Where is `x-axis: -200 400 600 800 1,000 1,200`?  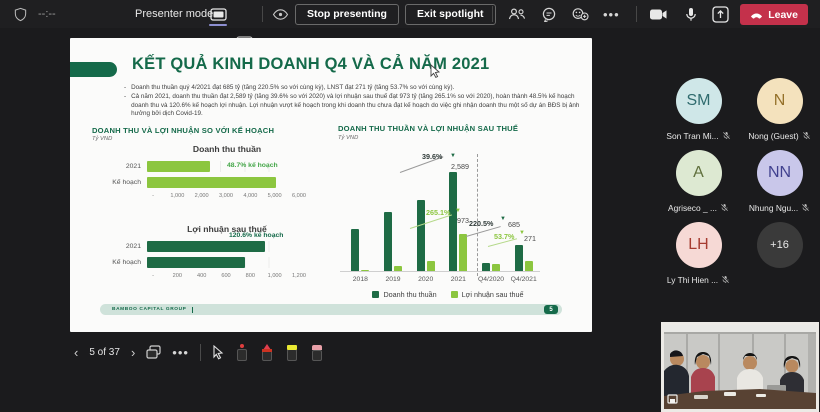 x-axis: -200 400 600 800 1,000 1,200 is located at coordinates (229, 276).